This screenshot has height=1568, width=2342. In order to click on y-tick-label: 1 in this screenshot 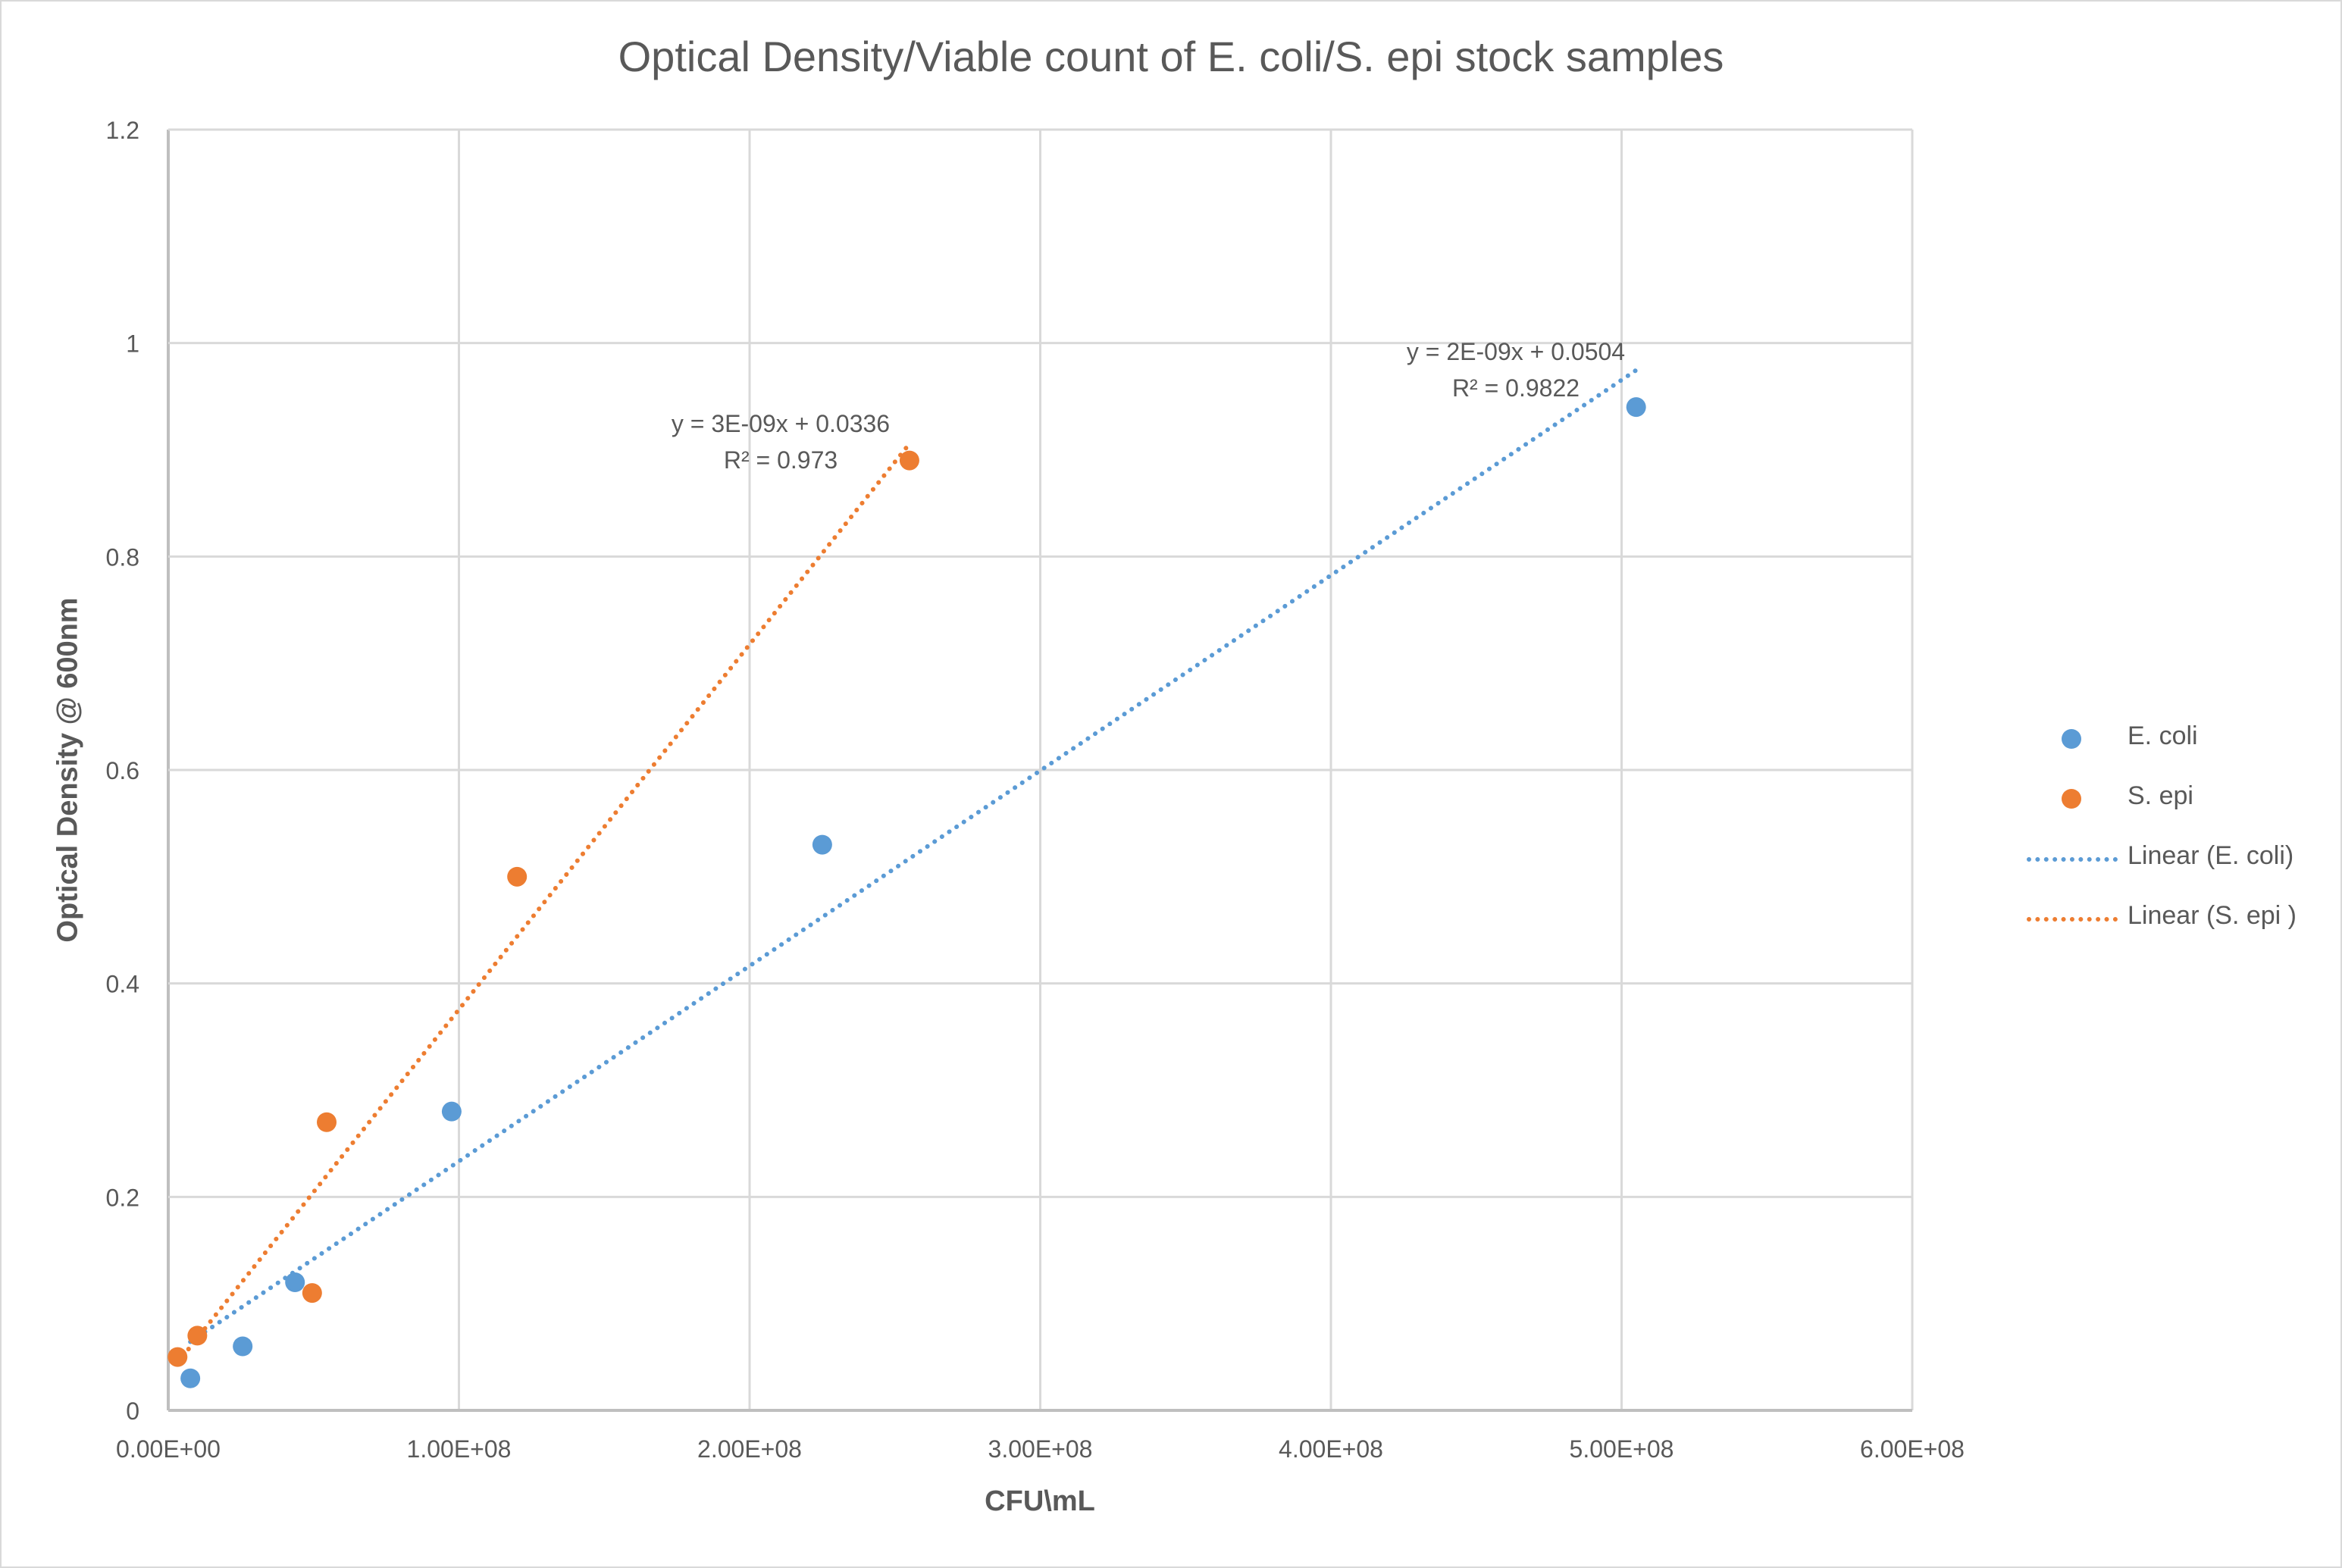, I will do `click(132, 344)`.